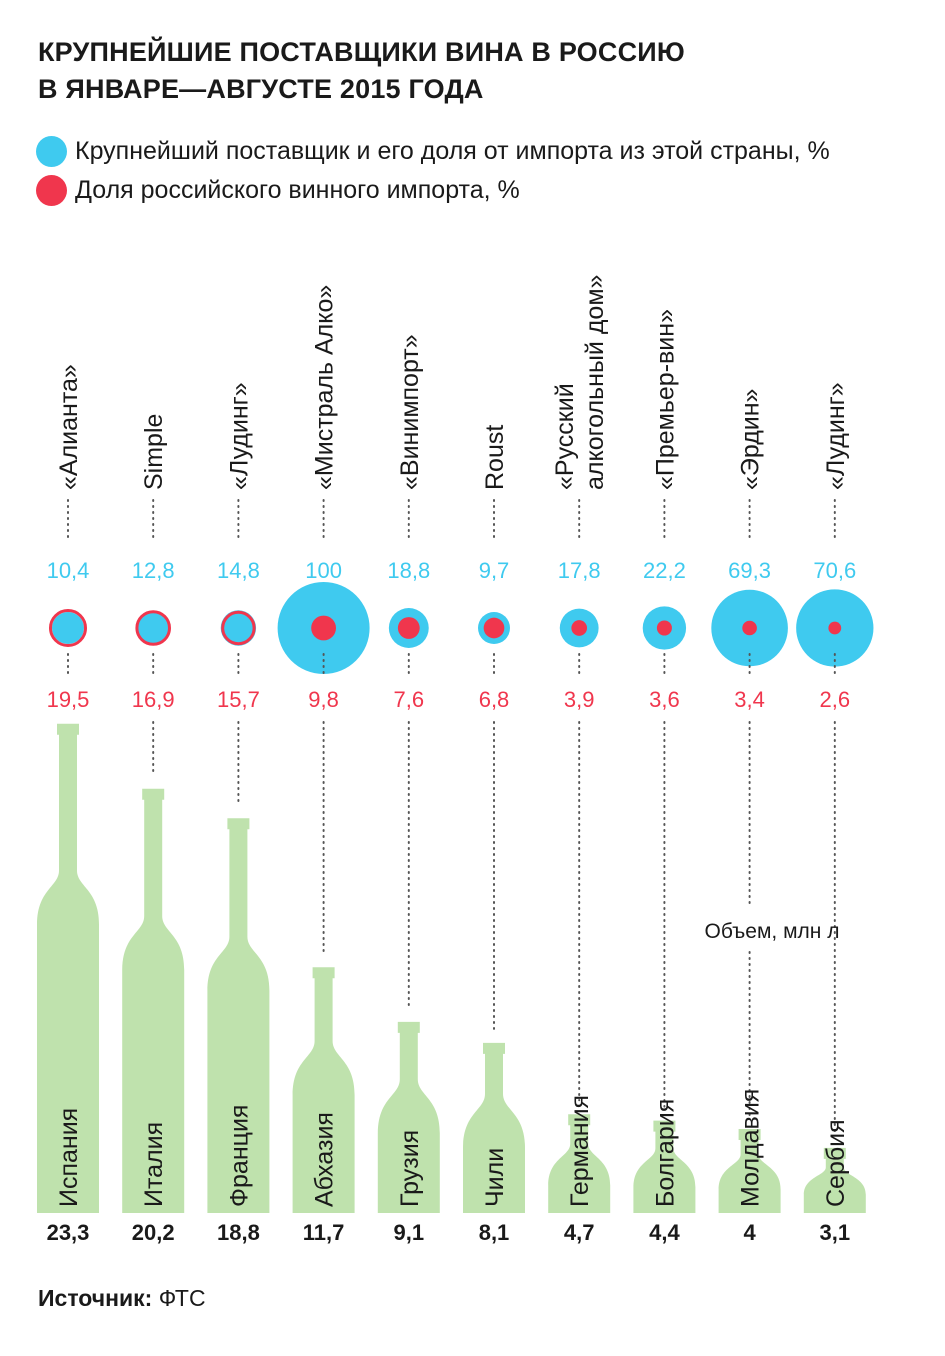  Describe the element at coordinates (409, 1232) in the screenshot. I see `volume-label-col-5: 9,1` at that location.